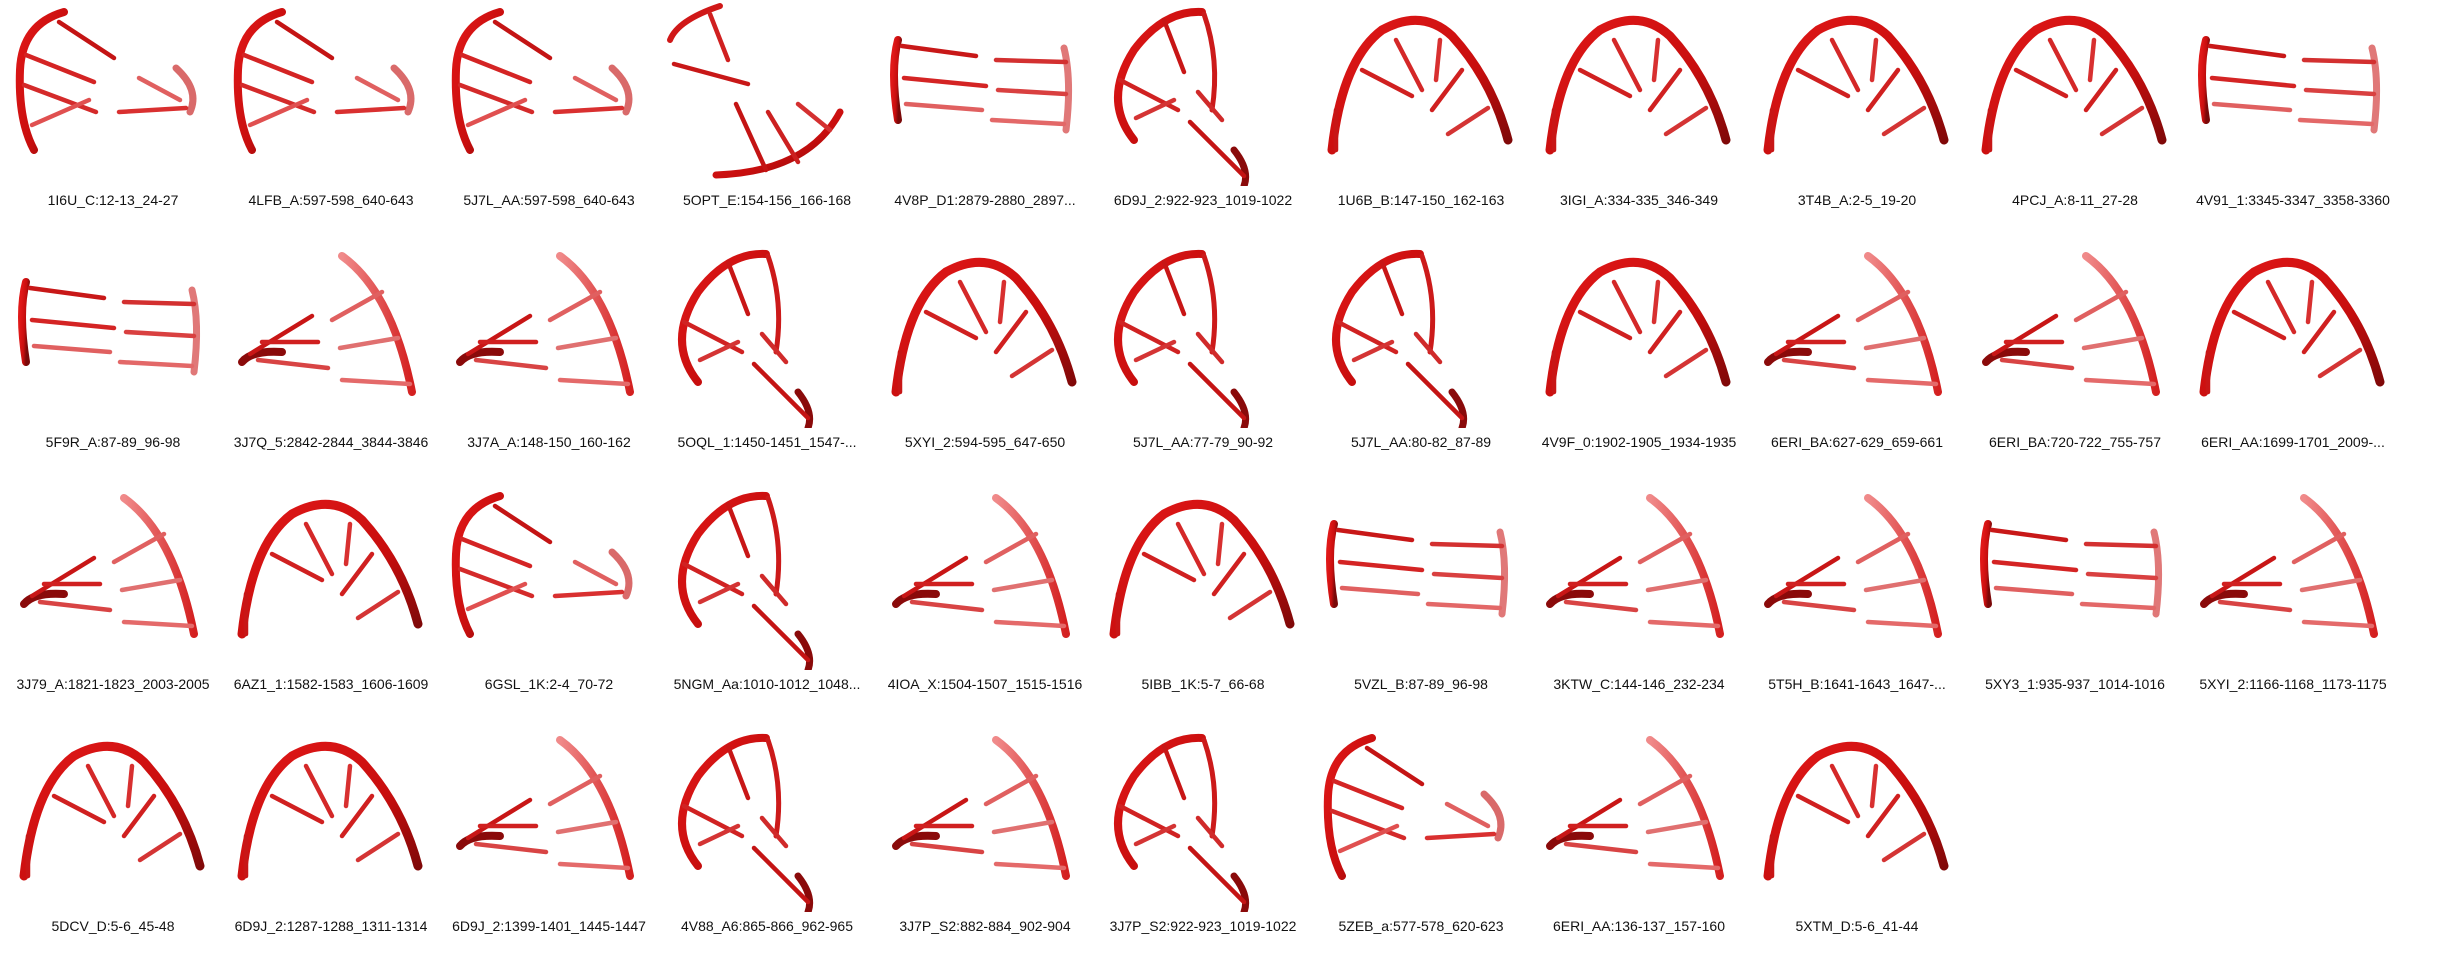 The height and width of the screenshot is (980, 2440). Describe the element at coordinates (113, 926) in the screenshot. I see `structure-label: 5DCV_D:5-6_45-48` at that location.